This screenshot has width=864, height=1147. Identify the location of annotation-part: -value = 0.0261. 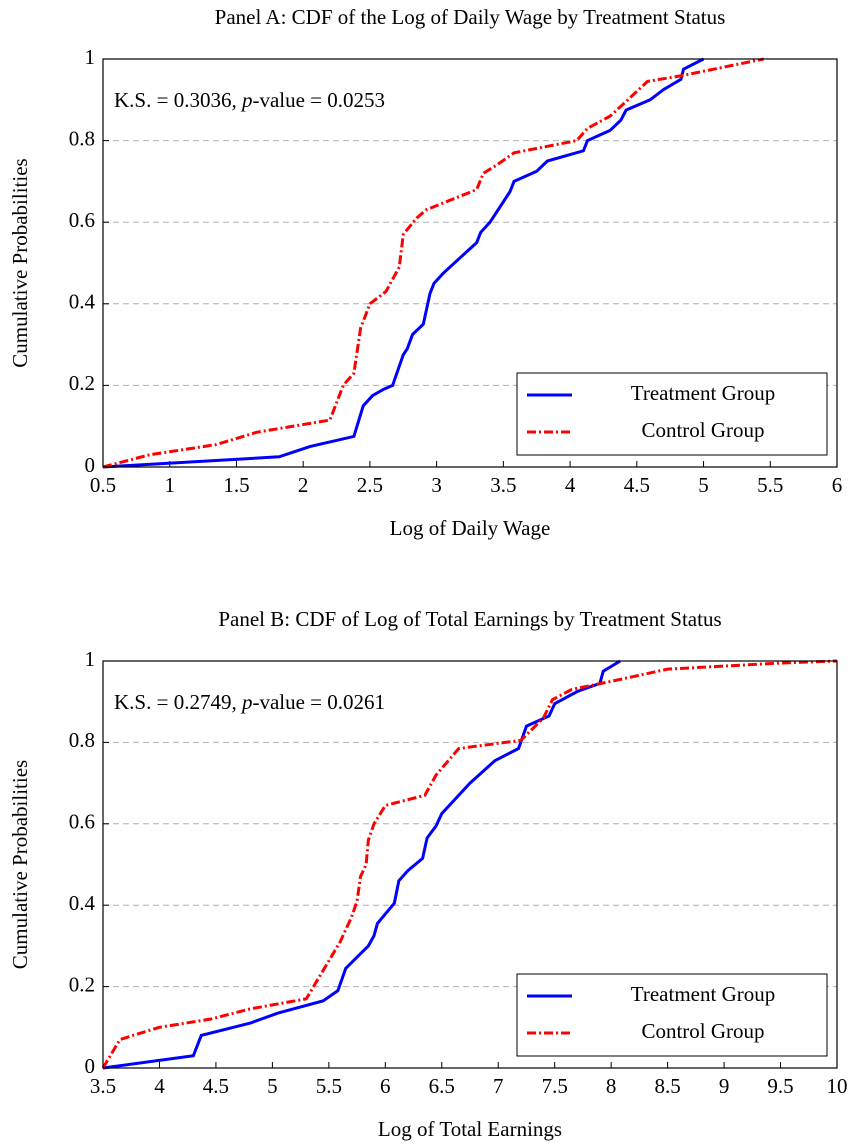
(318, 702).